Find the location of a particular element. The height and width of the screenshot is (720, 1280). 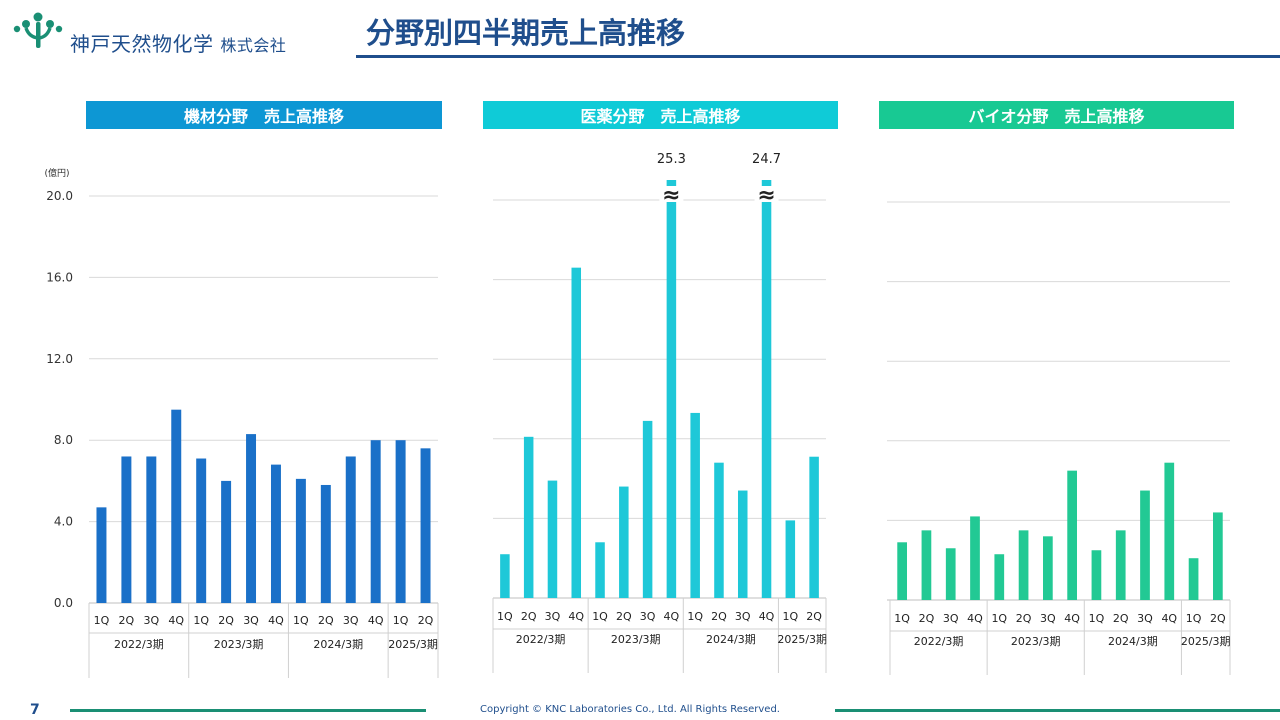

data-label: 24.7 is located at coordinates (766, 159).